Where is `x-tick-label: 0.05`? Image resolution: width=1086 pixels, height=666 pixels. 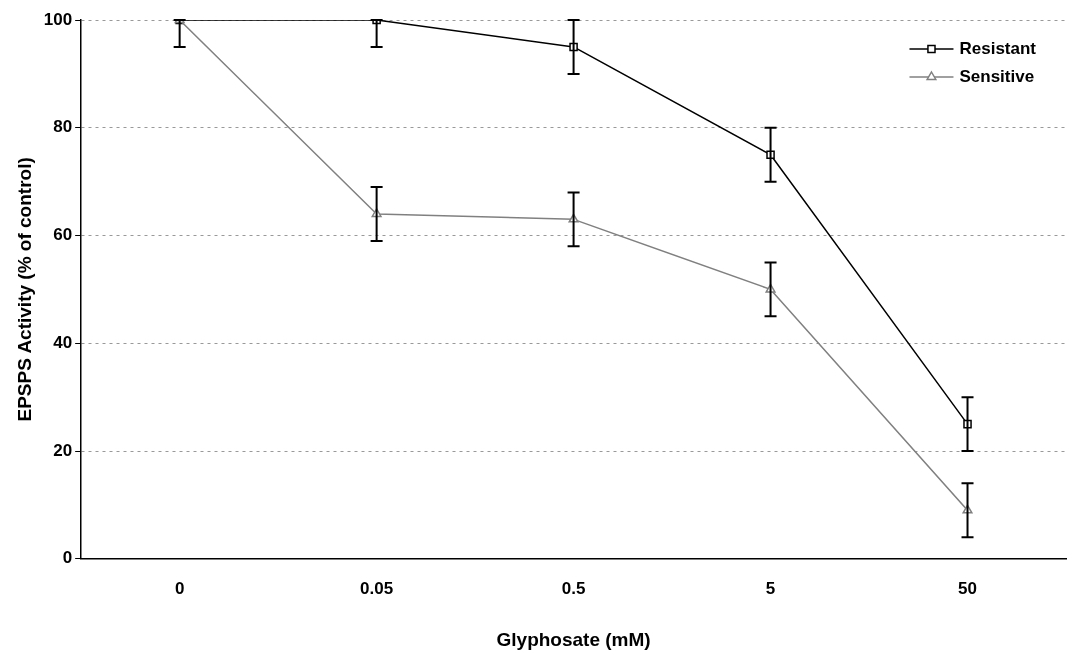 x-tick-label: 0.05 is located at coordinates (377, 588).